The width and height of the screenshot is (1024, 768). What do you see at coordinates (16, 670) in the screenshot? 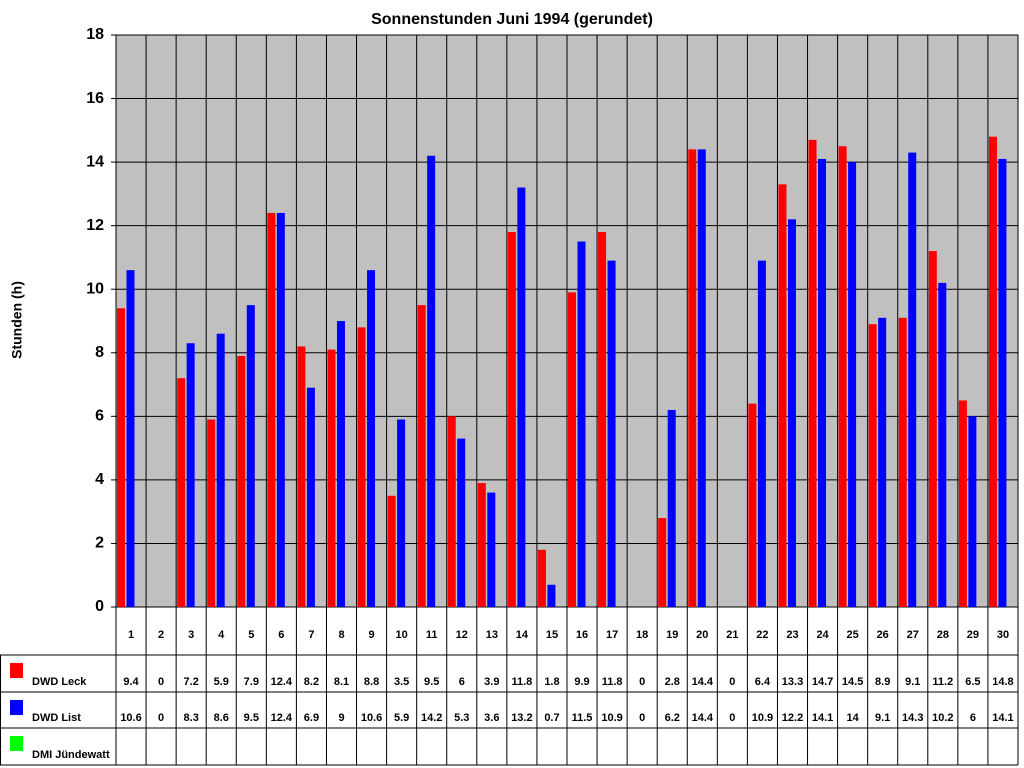
I see `legend-swatch` at bounding box center [16, 670].